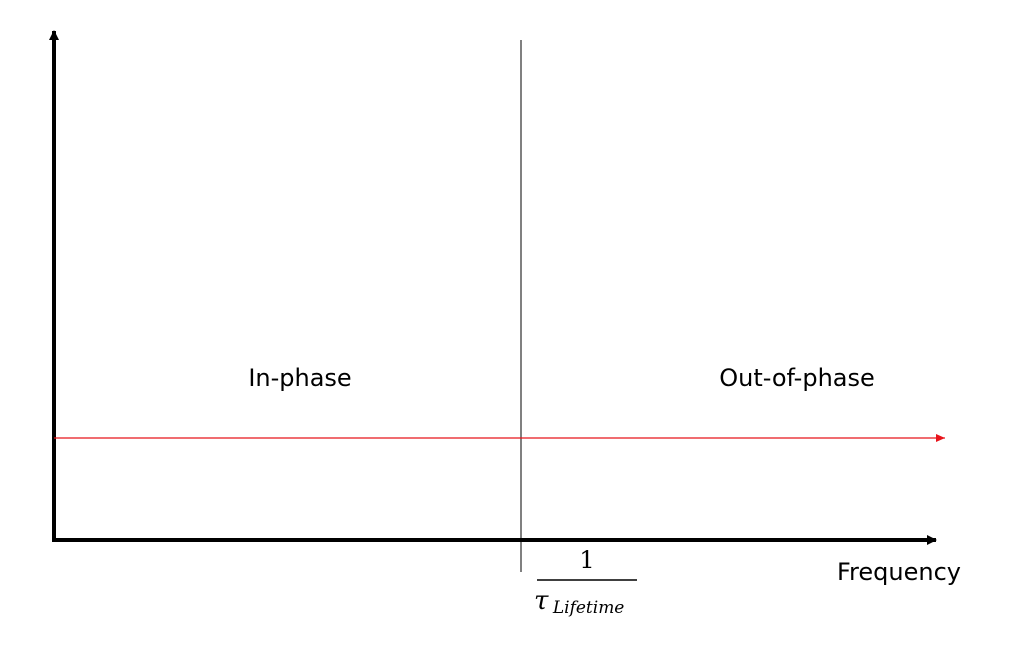 The height and width of the screenshot is (654, 1010). What do you see at coordinates (299, 378) in the screenshot?
I see `in-phase-label: In-phase` at bounding box center [299, 378].